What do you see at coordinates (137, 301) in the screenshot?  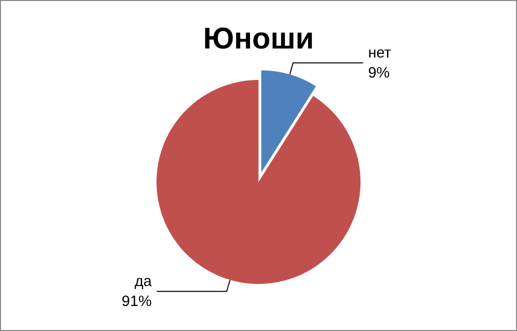 I see `data-label: 91%` at bounding box center [137, 301].